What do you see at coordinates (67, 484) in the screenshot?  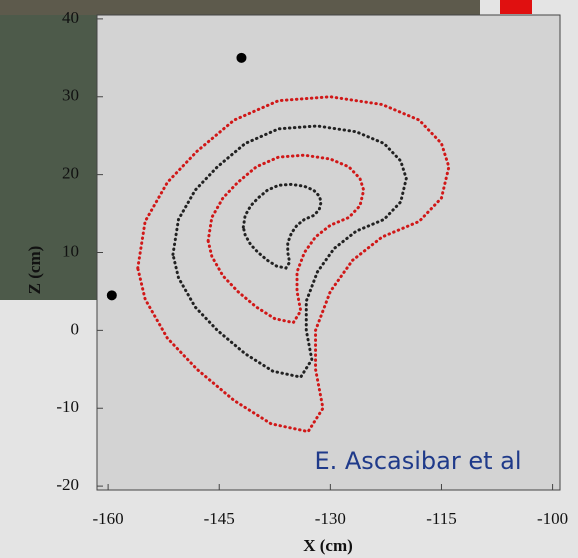 I see `y-tick-label: -20` at bounding box center [67, 484].